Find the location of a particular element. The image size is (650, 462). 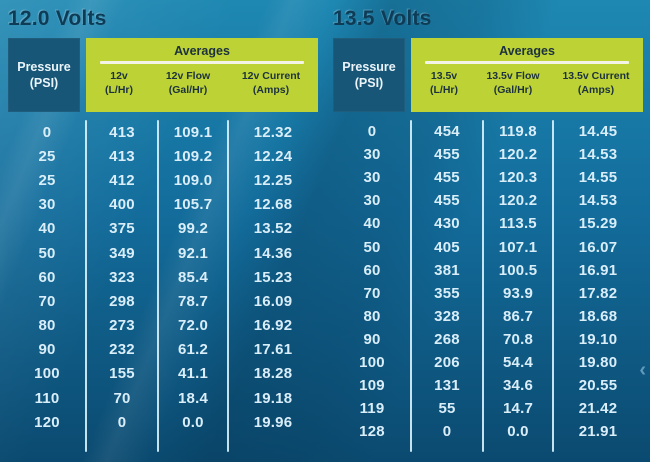

table-cell: 14.45 is located at coordinates (598, 132).